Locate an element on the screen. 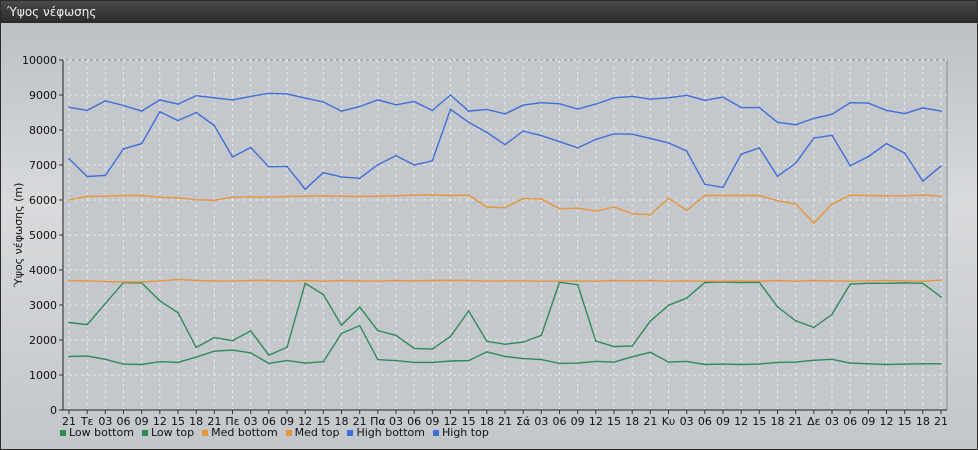 This screenshot has width=978, height=450. x-tick-label: Σά is located at coordinates (523, 421).